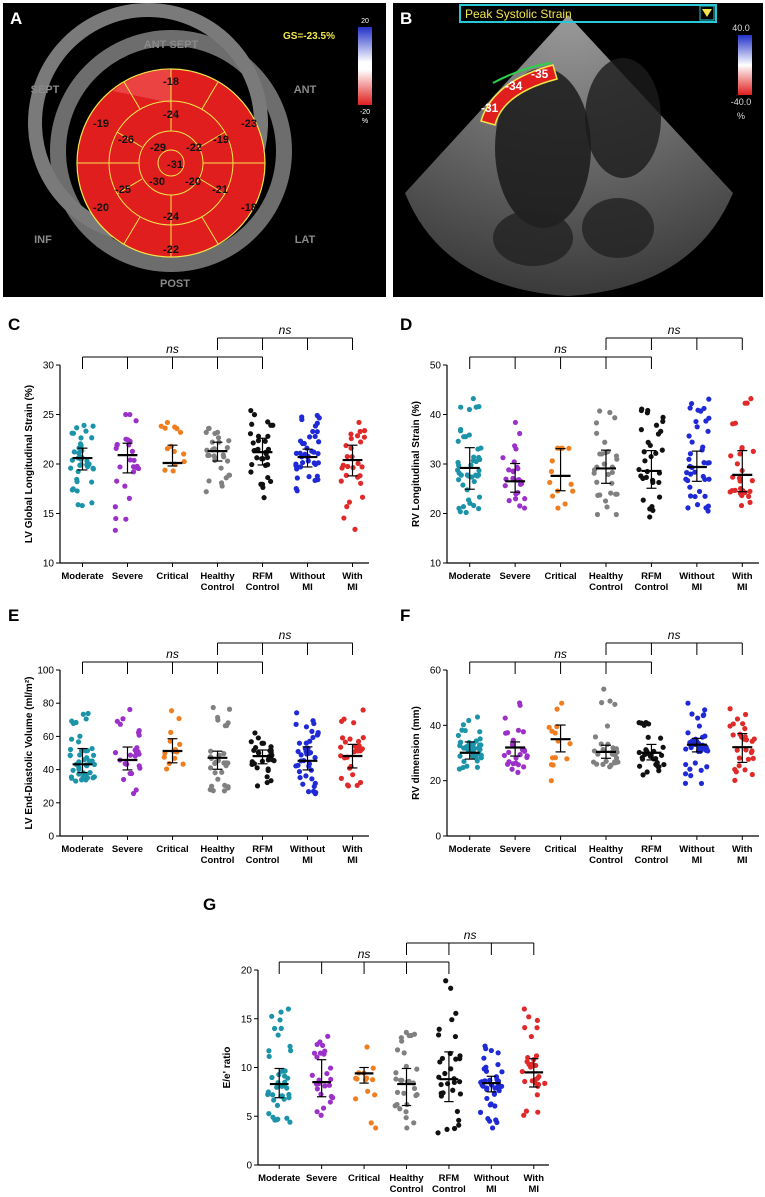 Image resolution: width=765 pixels, height=1197 pixels. Describe the element at coordinates (606, 849) in the screenshot. I see `category-label: Healthy` at that location.